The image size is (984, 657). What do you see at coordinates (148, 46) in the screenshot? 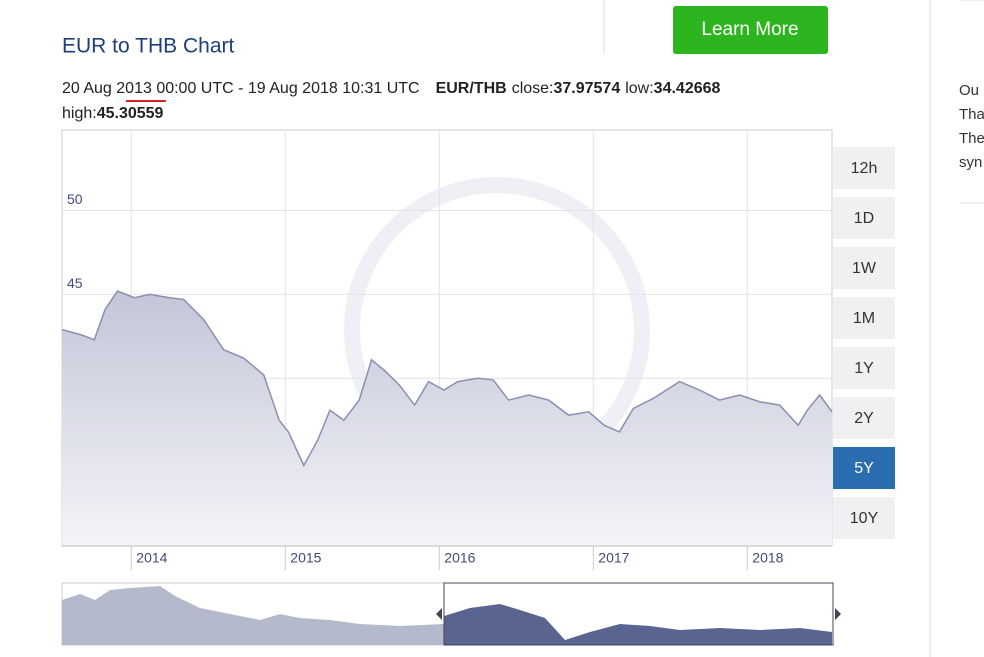
I see `page-title: EUR to THB Chart` at bounding box center [148, 46].